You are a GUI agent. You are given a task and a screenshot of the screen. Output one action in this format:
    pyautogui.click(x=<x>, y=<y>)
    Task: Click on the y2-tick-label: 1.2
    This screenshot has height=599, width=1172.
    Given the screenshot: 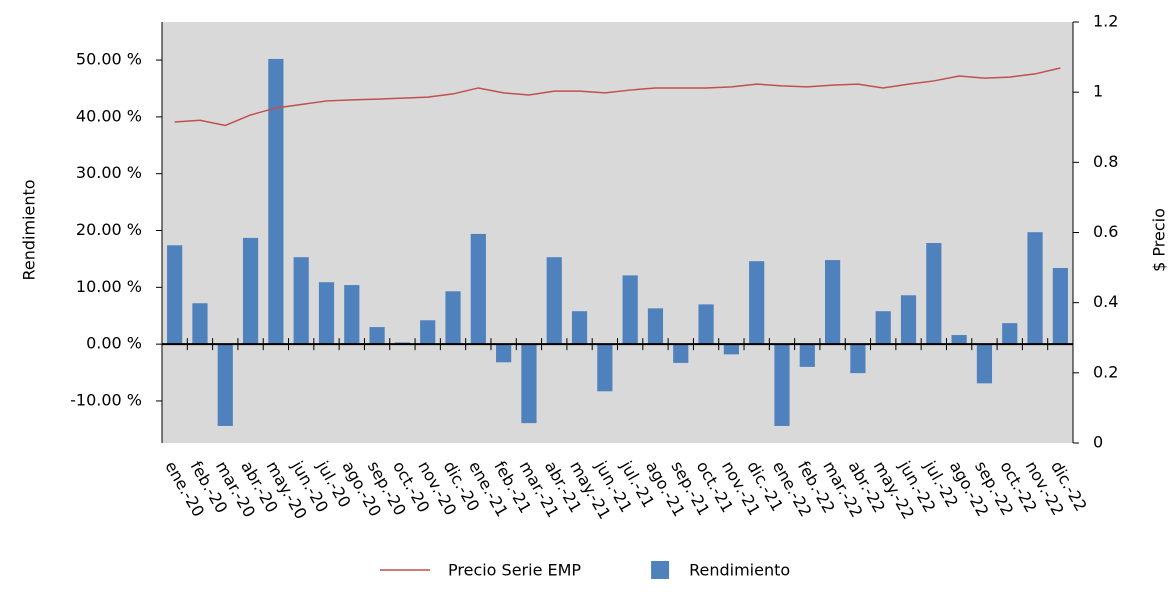 What is the action you would take?
    pyautogui.click(x=1105, y=21)
    